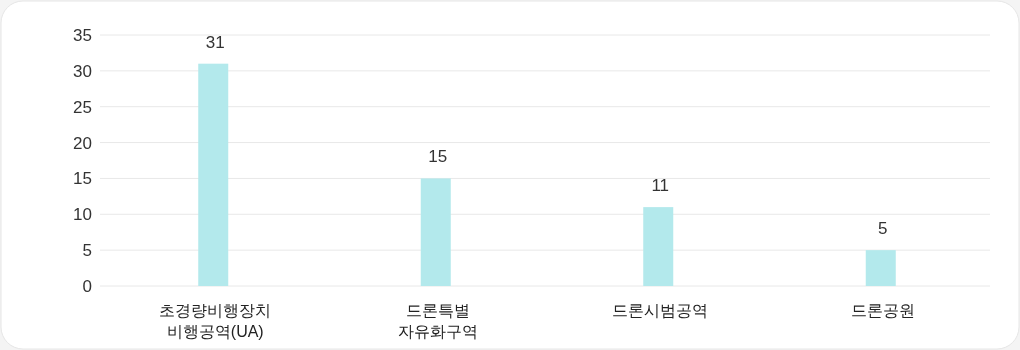 The height and width of the screenshot is (350, 1020). I want to click on y-tick-label: 25, so click(82, 107).